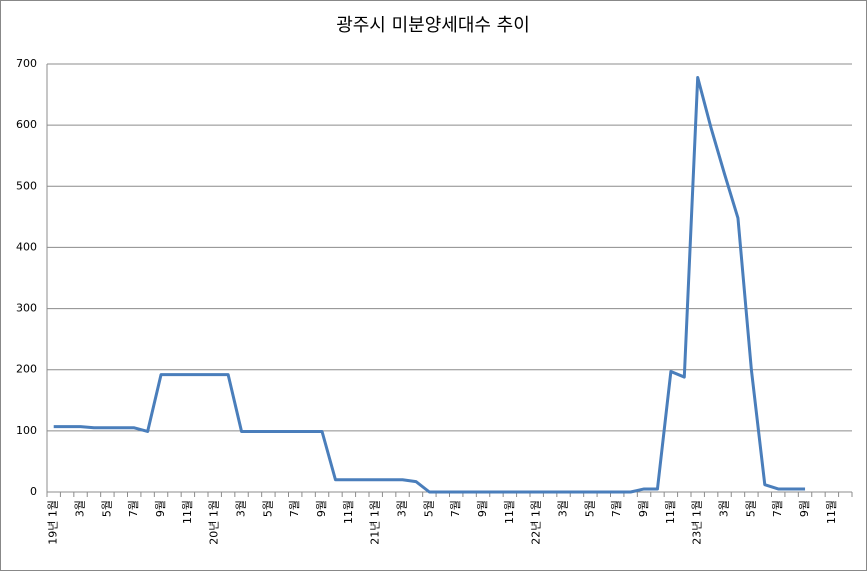 This screenshot has width=867, height=575. Describe the element at coordinates (26, 185) in the screenshot. I see `y-tick-label: 500` at that location.